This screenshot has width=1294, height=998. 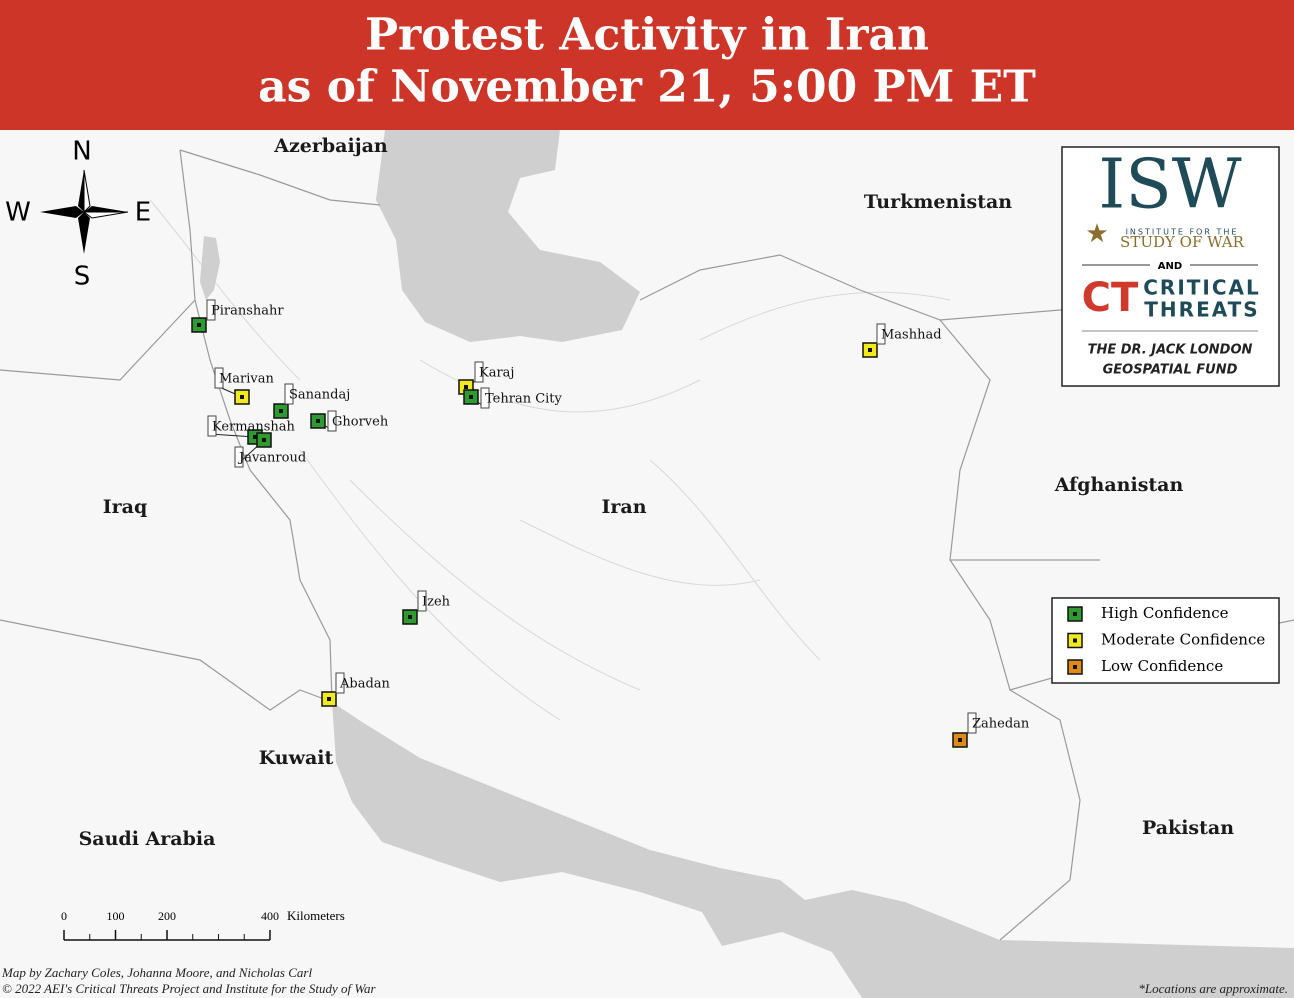 What do you see at coordinates (1170, 350) in the screenshot?
I see `logo-fund: THE DR. JACK LONDON` at bounding box center [1170, 350].